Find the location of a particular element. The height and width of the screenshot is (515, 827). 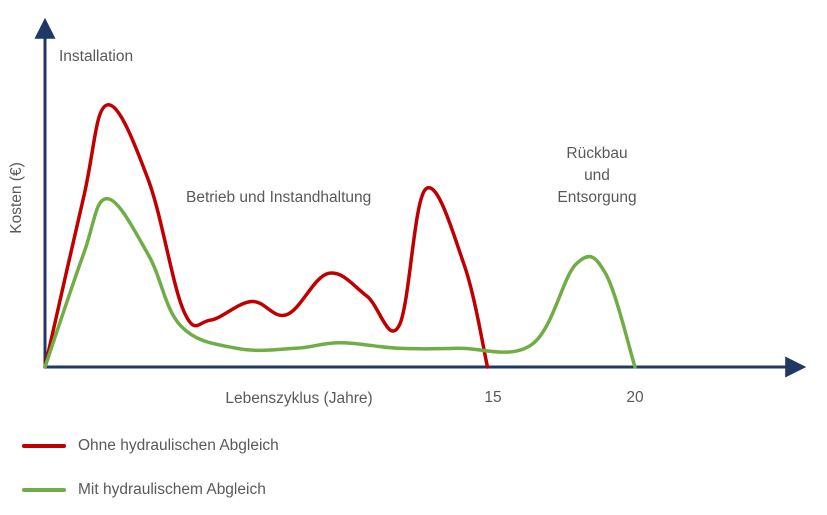

y-axis-label: Kosten (€) is located at coordinates (16, 198).